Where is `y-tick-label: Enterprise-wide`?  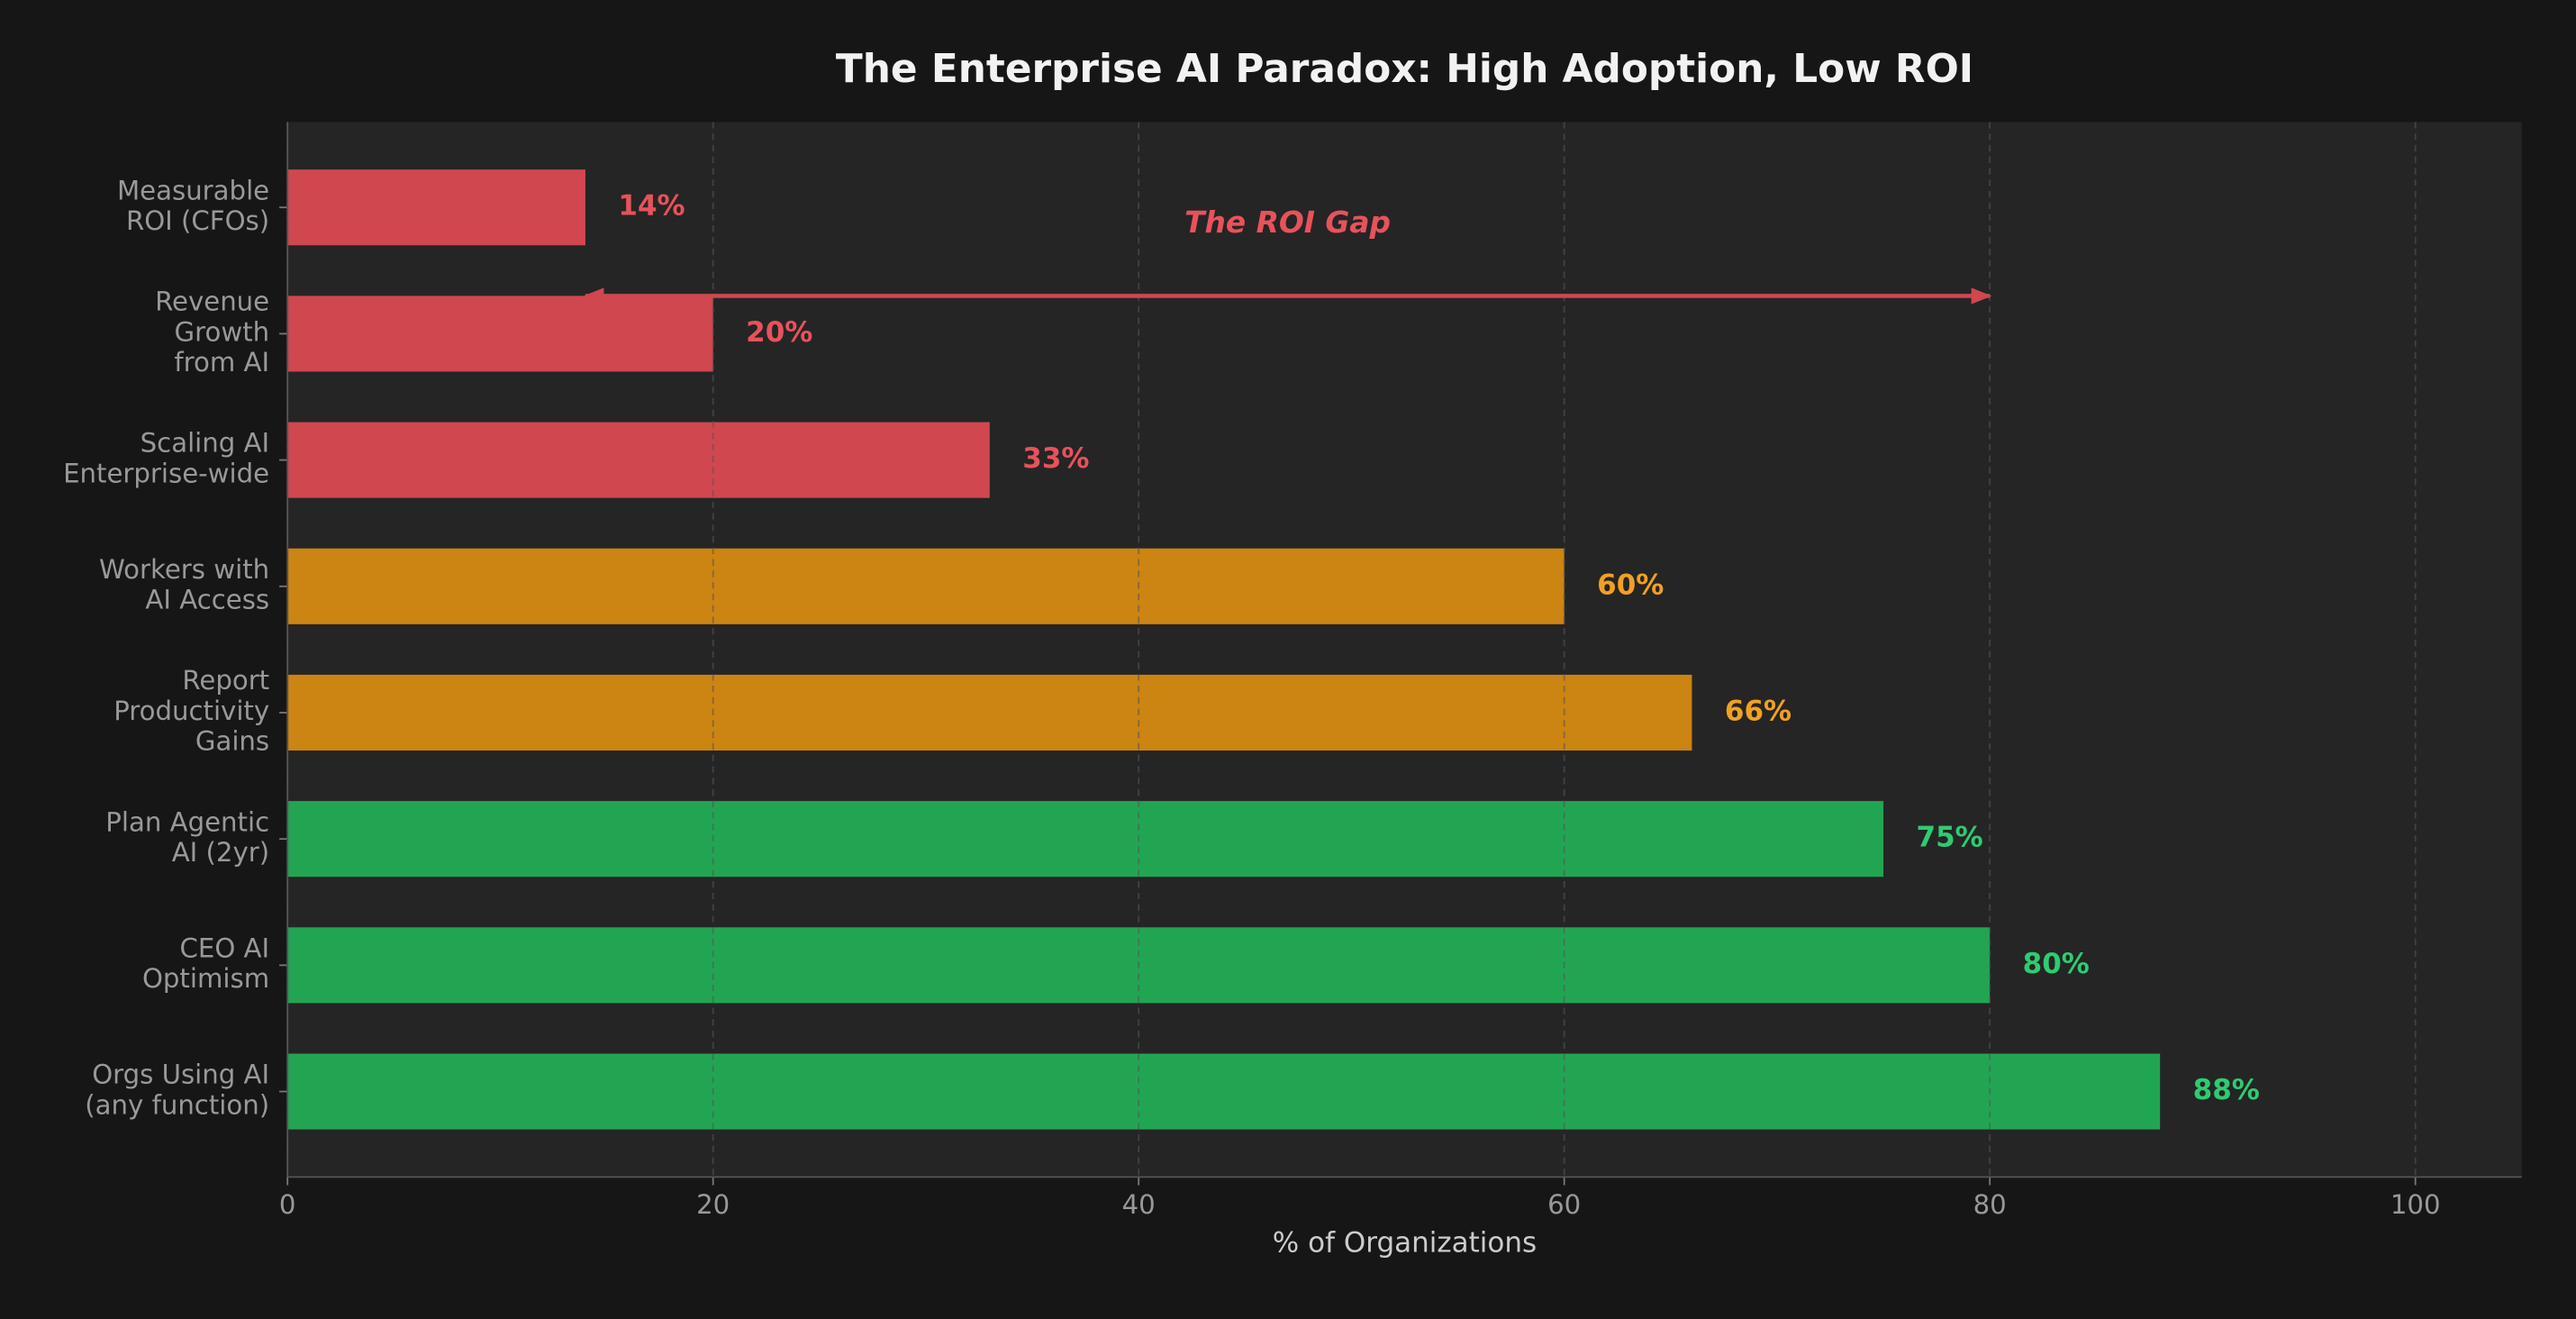
y-tick-label: Enterprise-wide is located at coordinates (166, 473).